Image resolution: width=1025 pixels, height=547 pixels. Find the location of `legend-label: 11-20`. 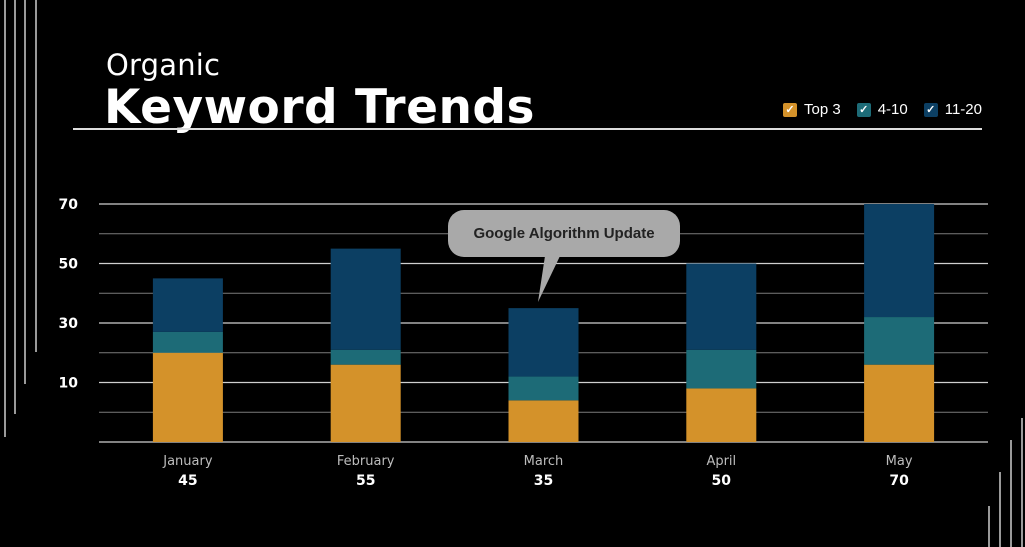

legend-label: 11-20 is located at coordinates (963, 109).